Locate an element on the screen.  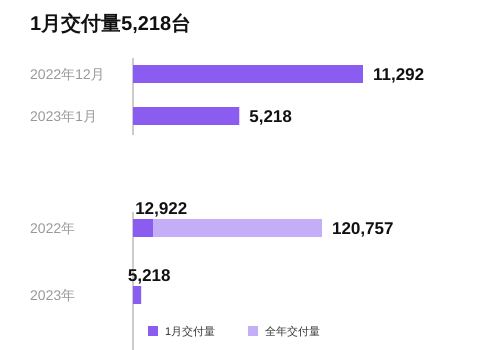
y-tick-label: 2022年12月 is located at coordinates (67, 74).